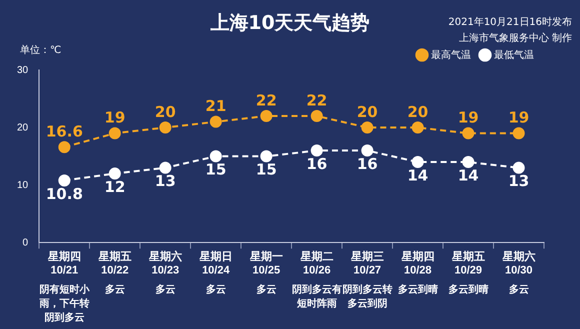 The height and width of the screenshot is (329, 580). What do you see at coordinates (451, 54) in the screenshot?
I see `legend-label: 最高气温` at bounding box center [451, 54].